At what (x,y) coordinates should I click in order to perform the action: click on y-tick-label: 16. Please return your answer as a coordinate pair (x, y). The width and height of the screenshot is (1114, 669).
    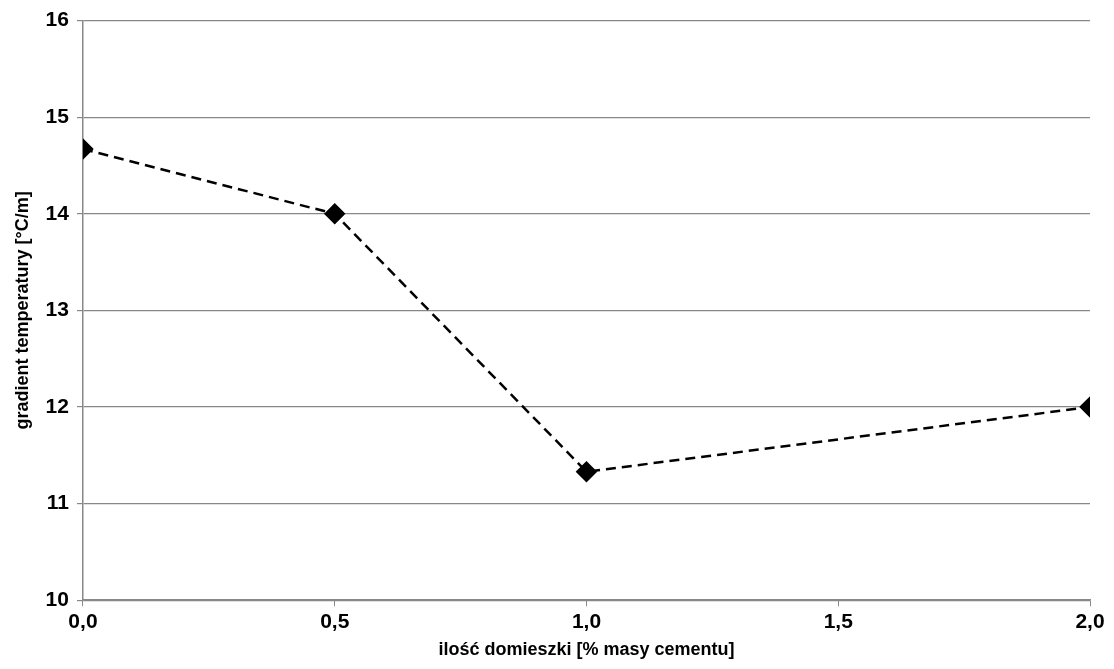
    Looking at the image, I should click on (57, 19).